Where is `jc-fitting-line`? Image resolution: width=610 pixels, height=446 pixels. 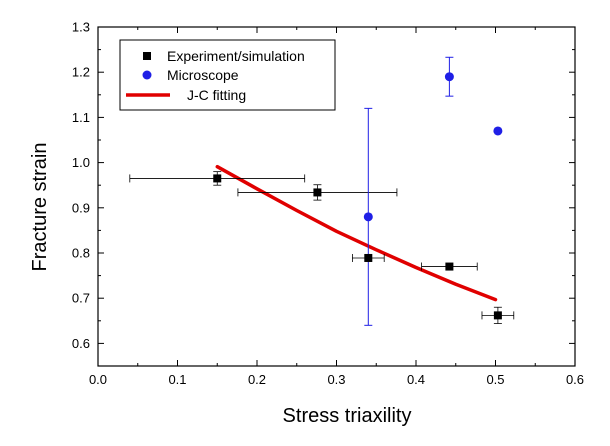 jc-fitting-line is located at coordinates (356, 233).